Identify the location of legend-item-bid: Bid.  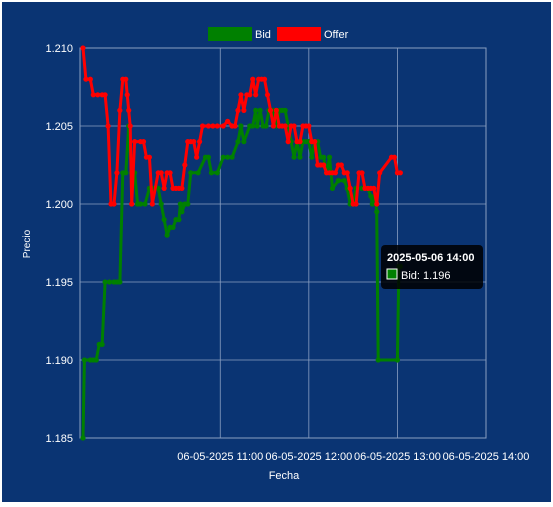
(239, 34).